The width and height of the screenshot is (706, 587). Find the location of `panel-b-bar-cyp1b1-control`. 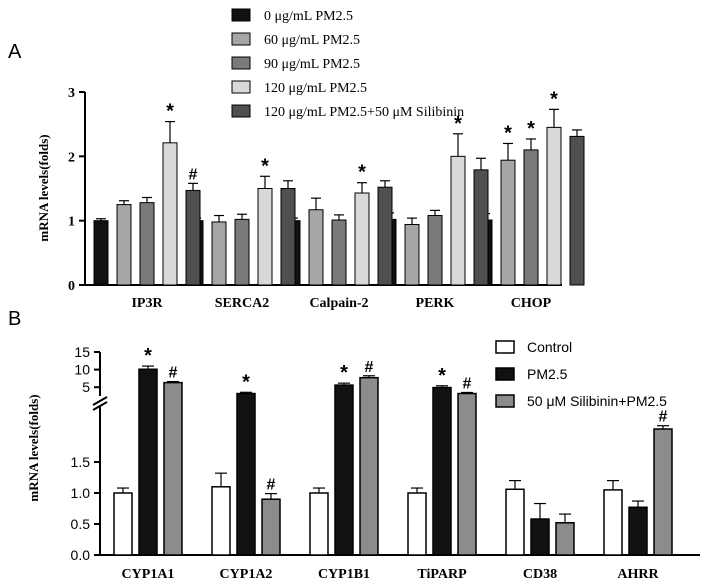

panel-b-bar-cyp1b1-control is located at coordinates (319, 524).